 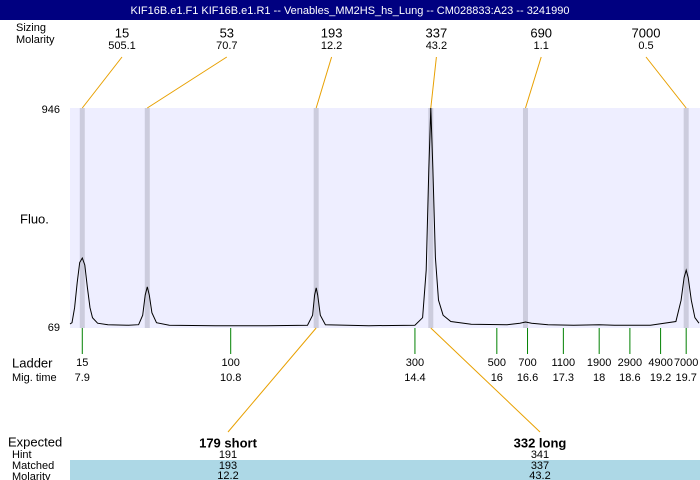 What do you see at coordinates (527, 378) in the screenshot?
I see `ladder-time: 16.6` at bounding box center [527, 378].